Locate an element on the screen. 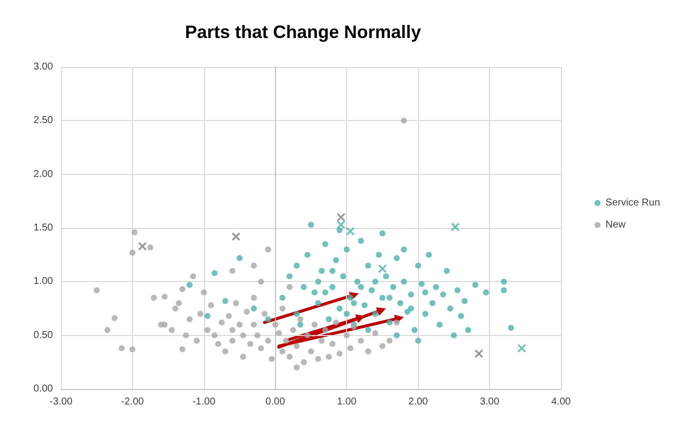  y-tick-label: 2.50 is located at coordinates (44, 120).